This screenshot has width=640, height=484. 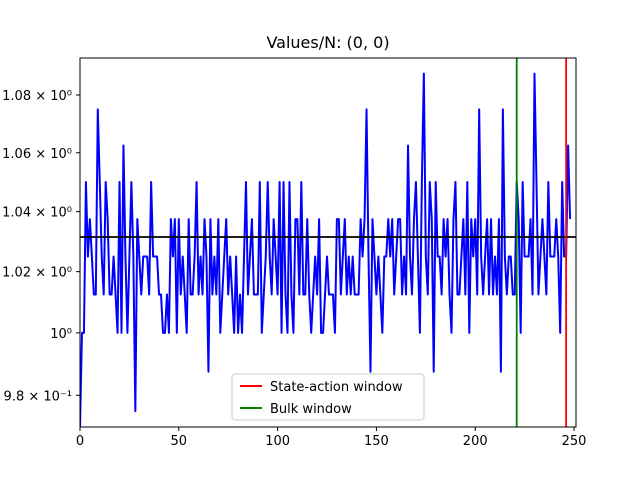 What do you see at coordinates (37, 213) in the screenshot?
I see `y-tick-label: 1.04 × 10⁰` at bounding box center [37, 213].